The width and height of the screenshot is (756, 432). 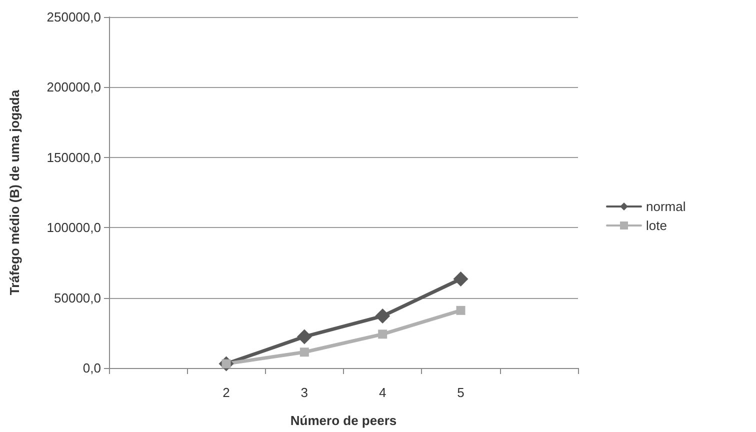 What do you see at coordinates (343, 420) in the screenshot?
I see `x-axis-title: Número de peers` at bounding box center [343, 420].